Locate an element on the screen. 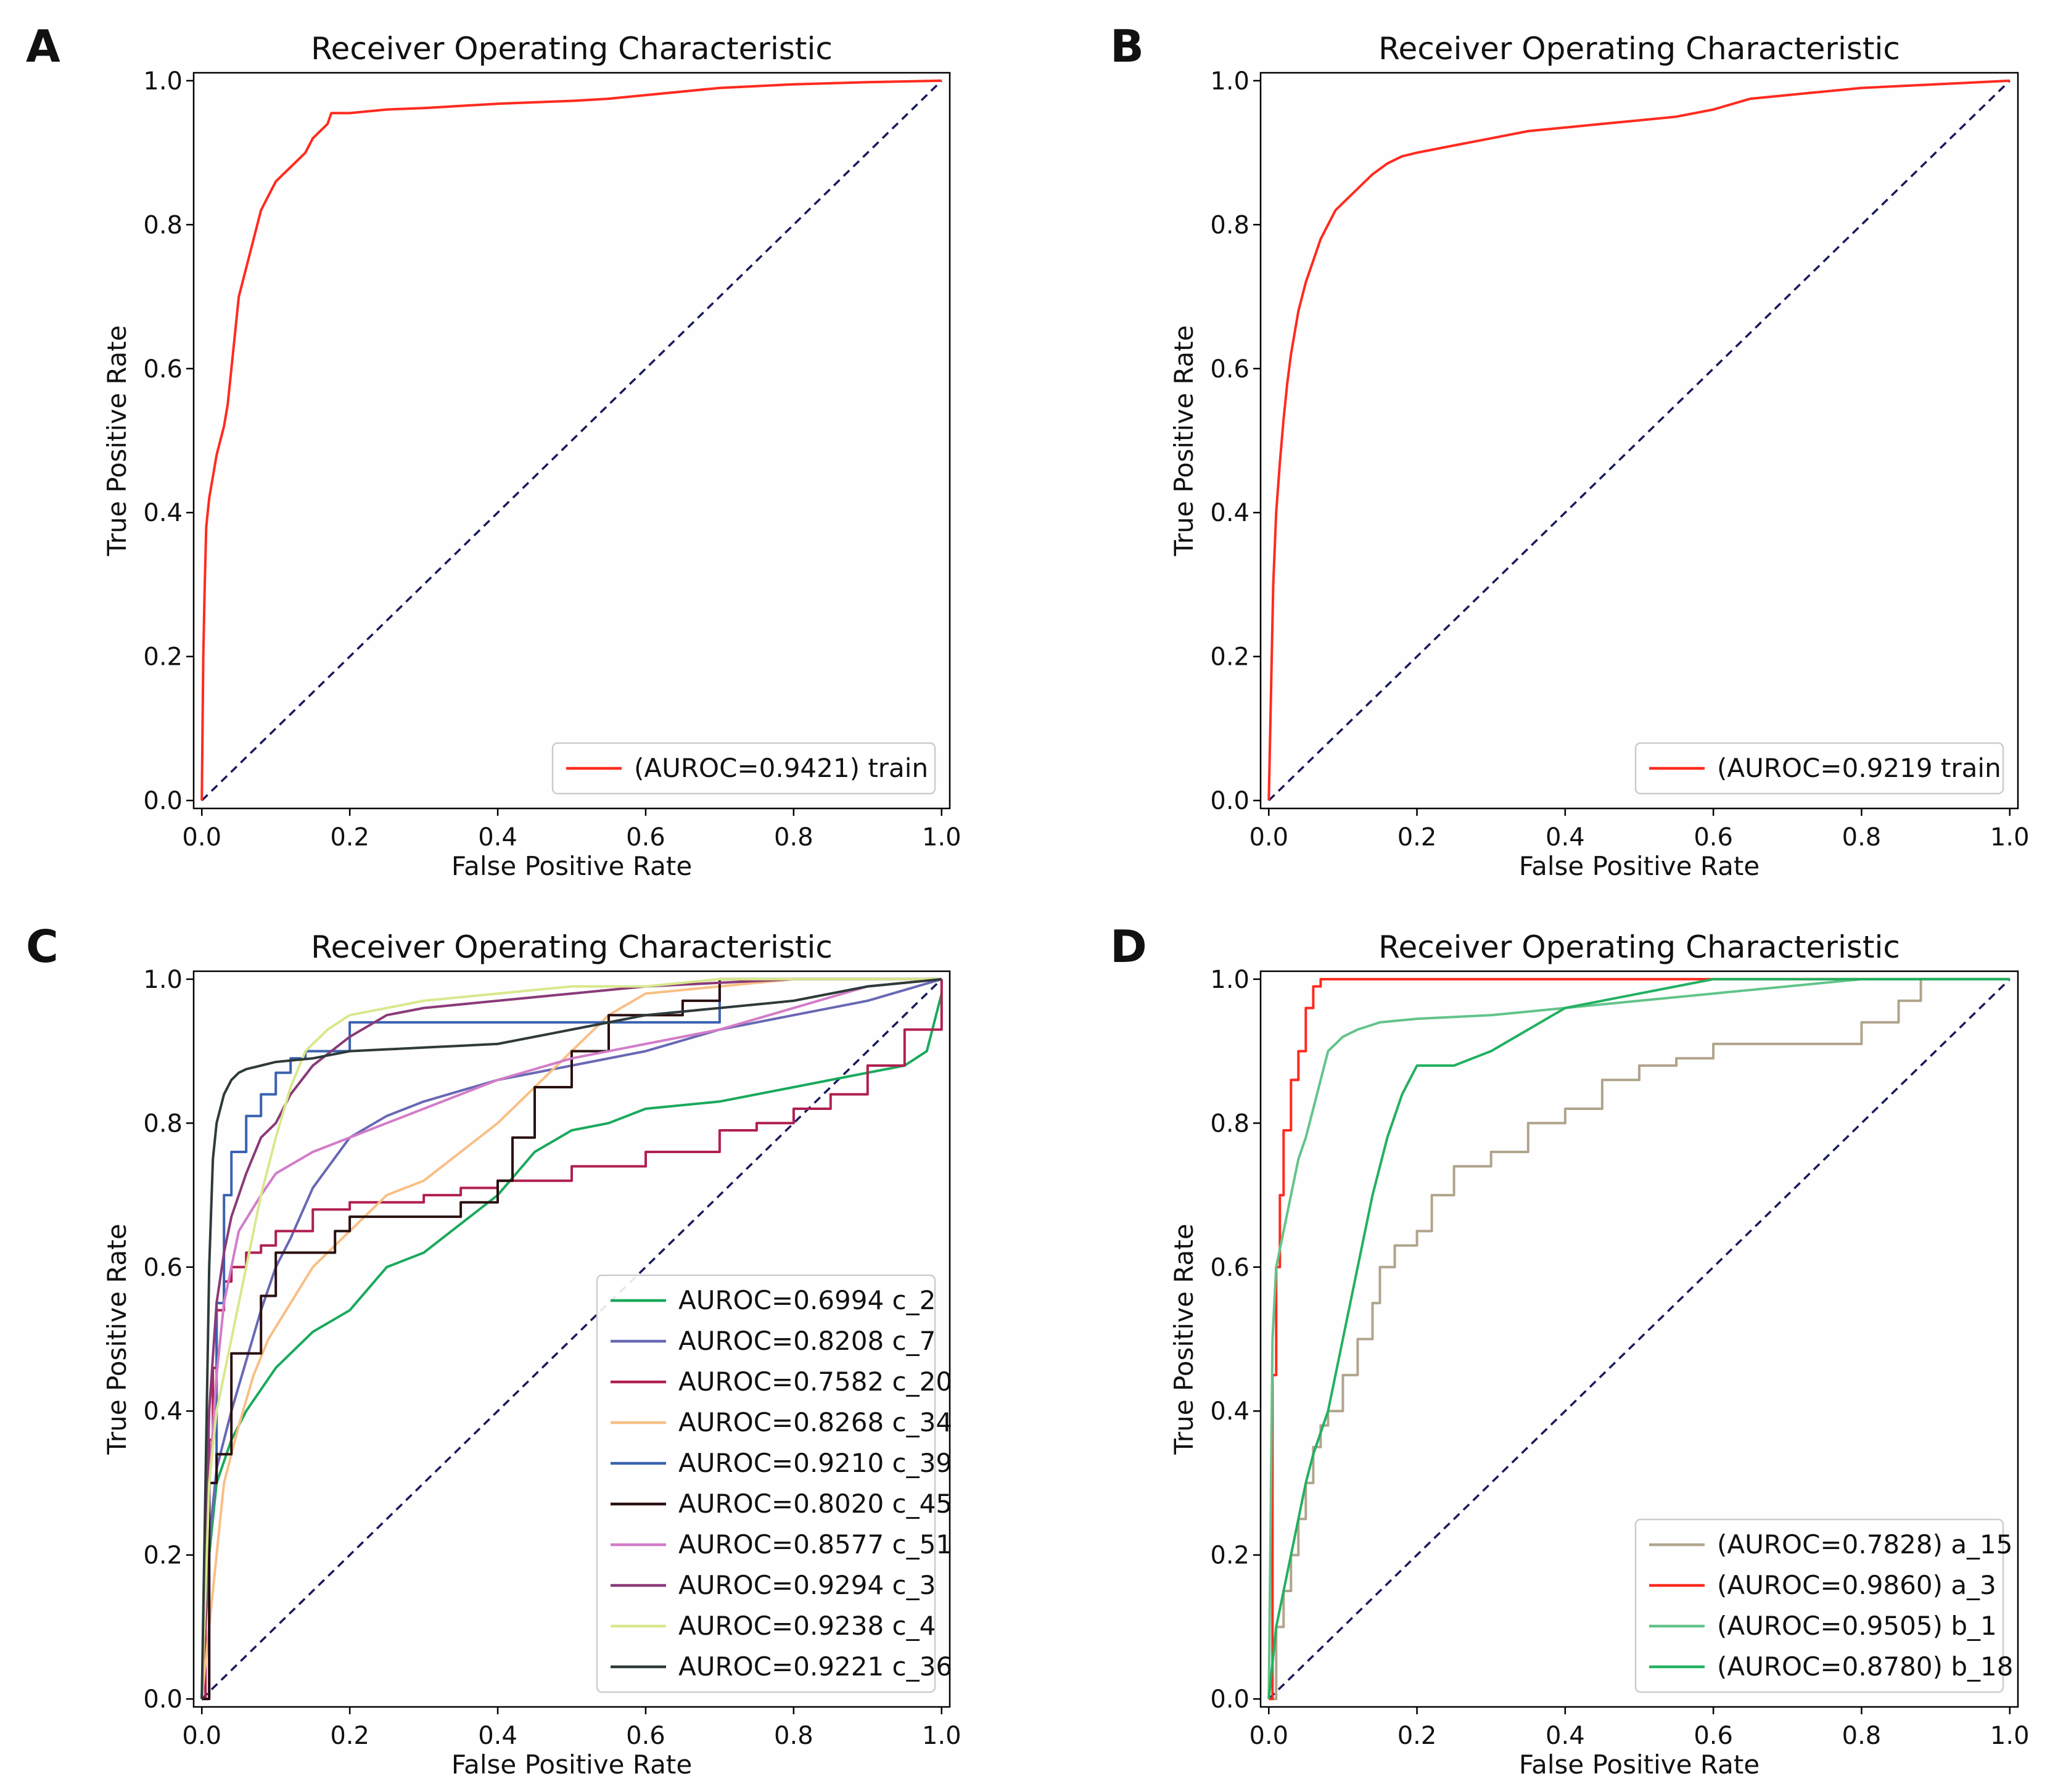 This screenshot has width=2050, height=1792. legend-entry-label: (AUROC=0.9219 train is located at coordinates (1859, 768).